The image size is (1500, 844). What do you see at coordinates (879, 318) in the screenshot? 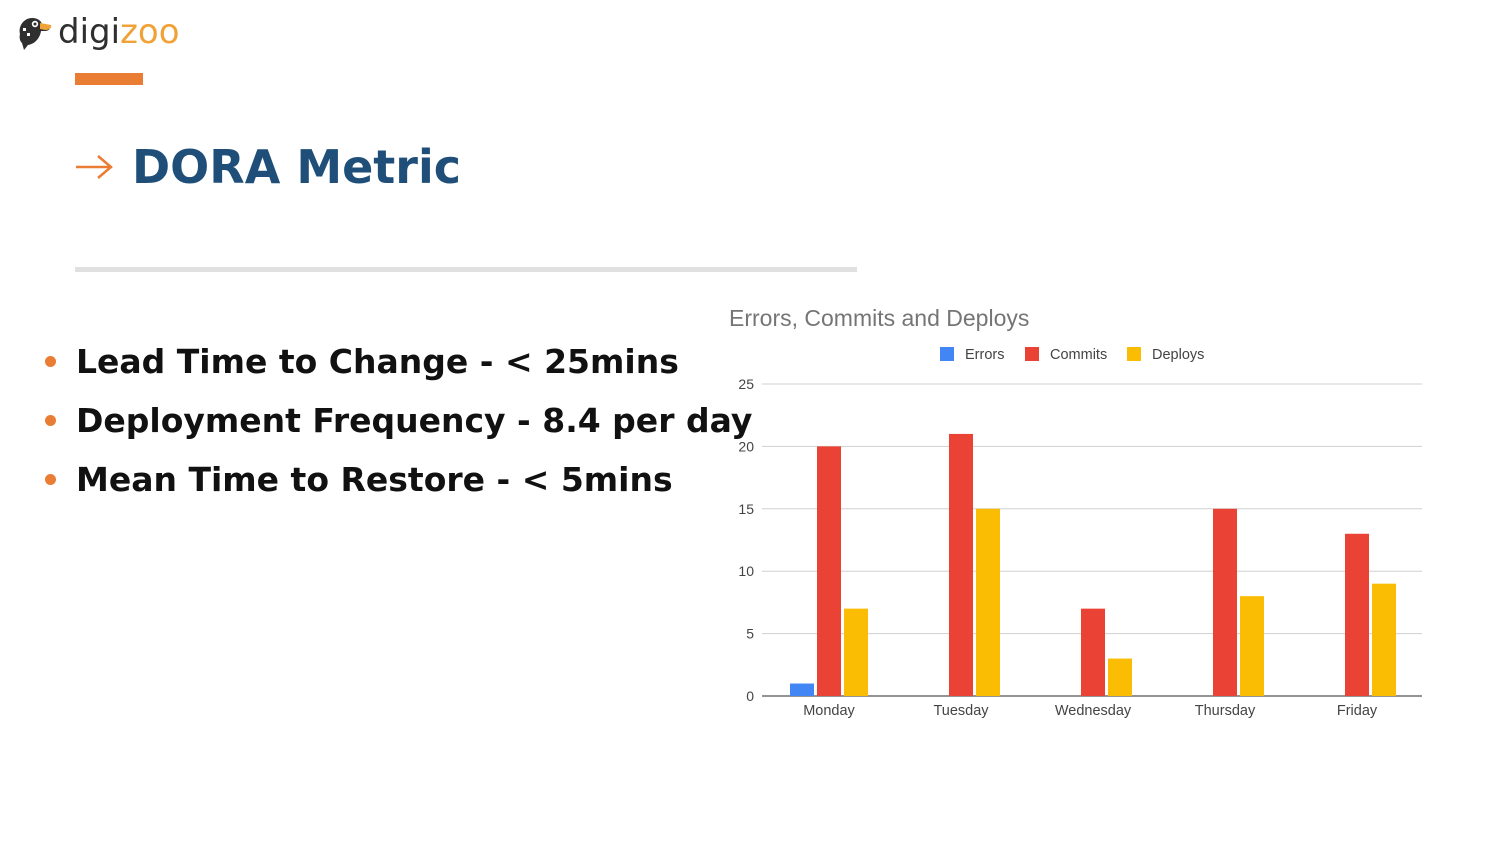
I see `chart-title: Errors, Commits and Deploys` at bounding box center [879, 318].